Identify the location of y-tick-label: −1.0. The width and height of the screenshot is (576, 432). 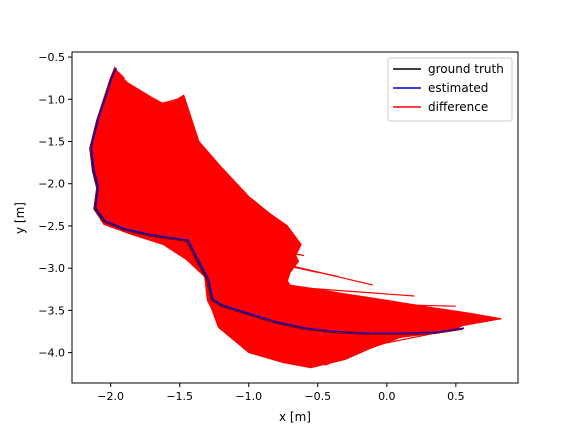
(51, 99).